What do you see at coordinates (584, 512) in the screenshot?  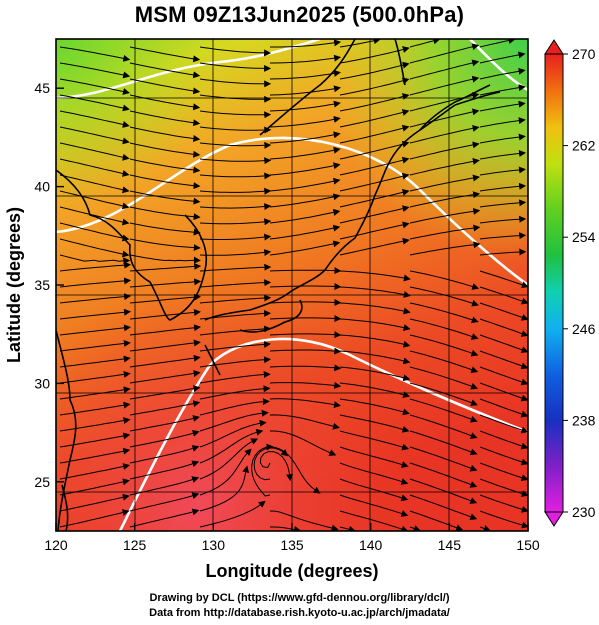 I see `colorbar-tick-label: 230` at bounding box center [584, 512].